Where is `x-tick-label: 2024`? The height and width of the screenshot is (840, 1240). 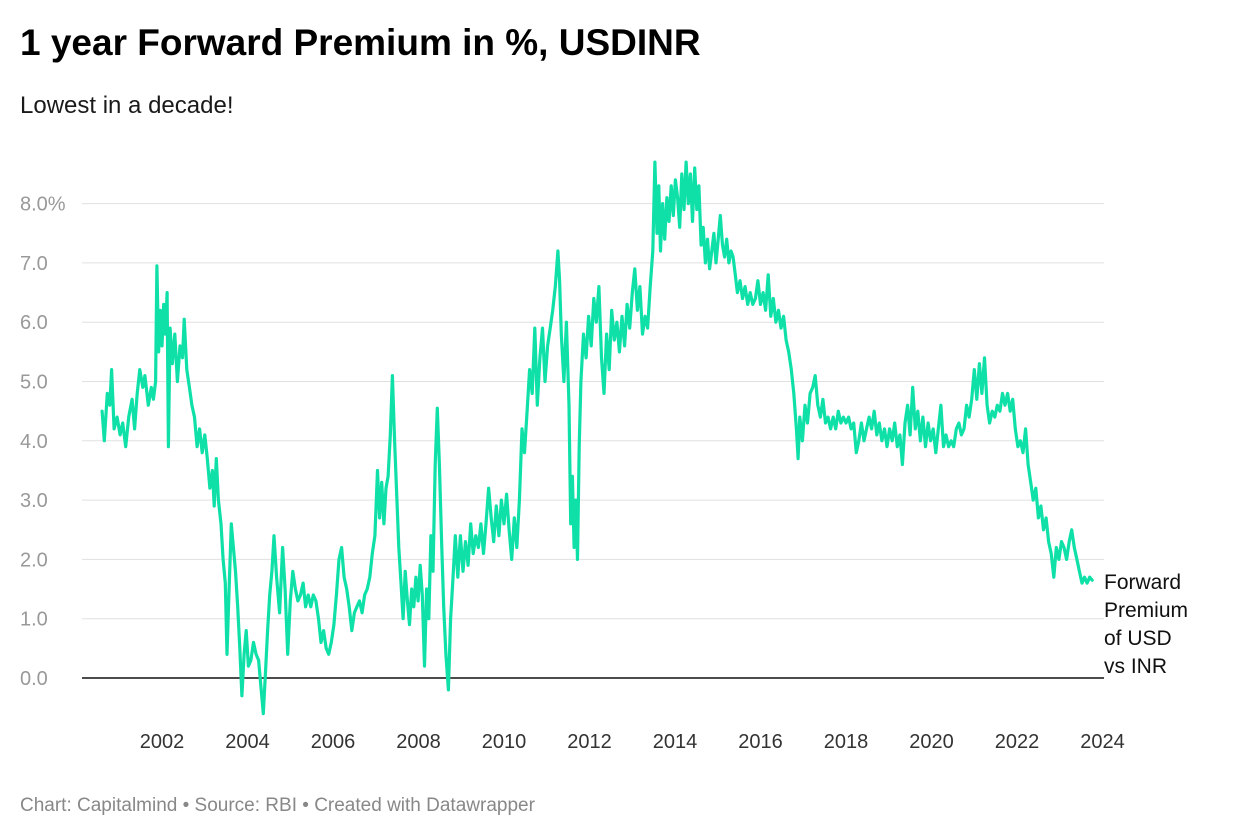
x-tick-label: 2024 is located at coordinates (1102, 742).